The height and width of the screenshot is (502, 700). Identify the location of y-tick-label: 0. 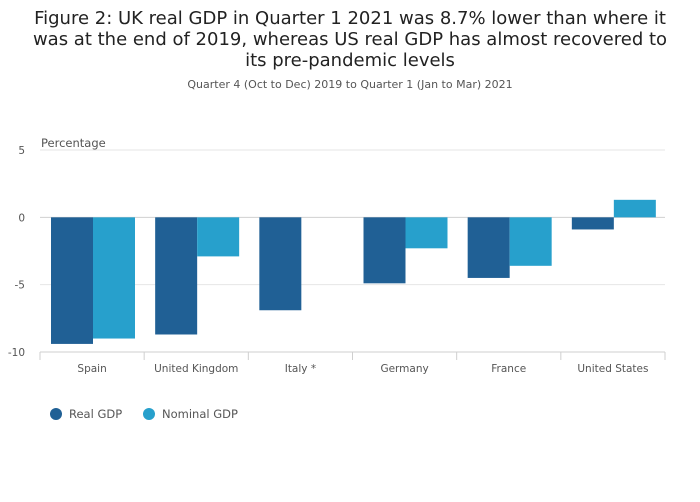
(21, 218).